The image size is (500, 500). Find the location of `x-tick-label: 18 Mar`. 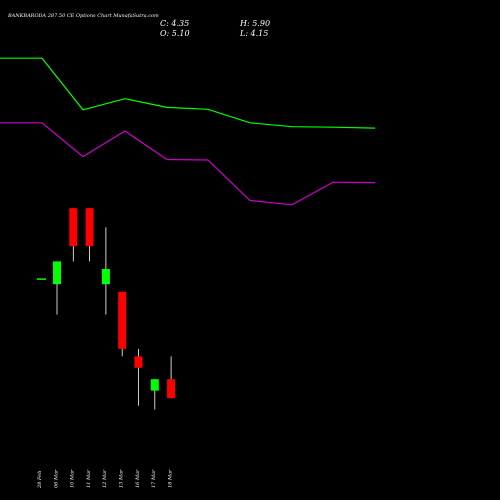

x-tick-label: 18 Mar is located at coordinates (170, 478).